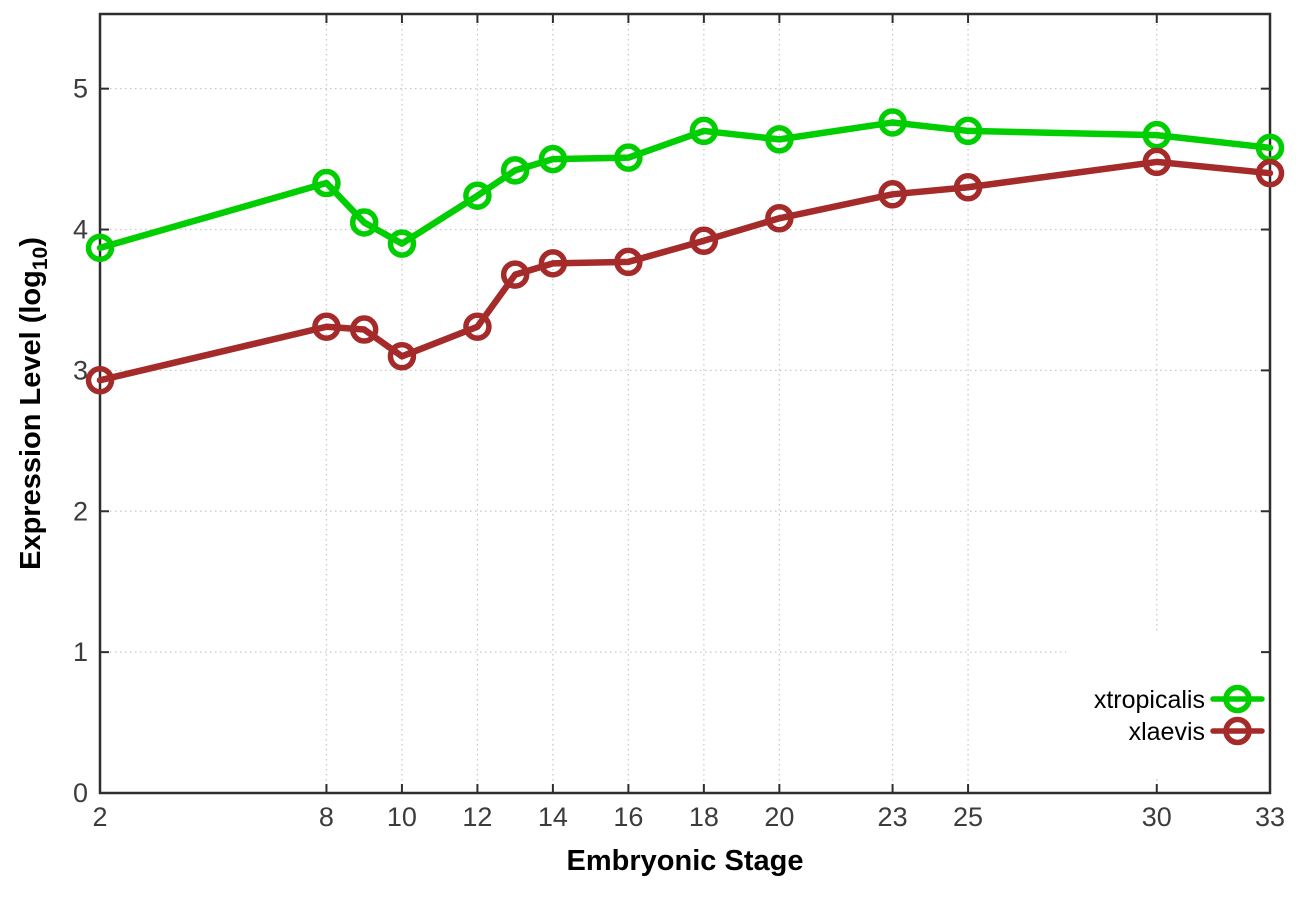  What do you see at coordinates (1167, 732) in the screenshot?
I see `legend-label-xlaevis: xlaevis` at bounding box center [1167, 732].